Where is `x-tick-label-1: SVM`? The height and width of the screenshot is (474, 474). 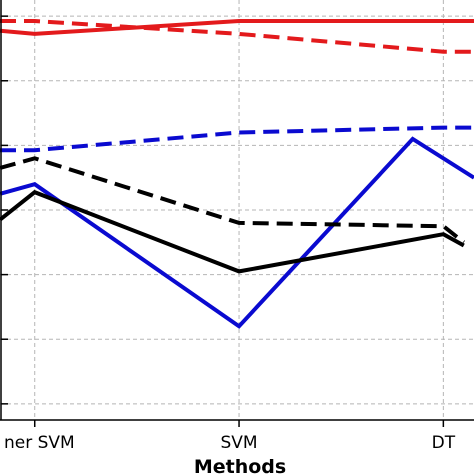 x-tick-label-1: SVM is located at coordinates (238, 443).